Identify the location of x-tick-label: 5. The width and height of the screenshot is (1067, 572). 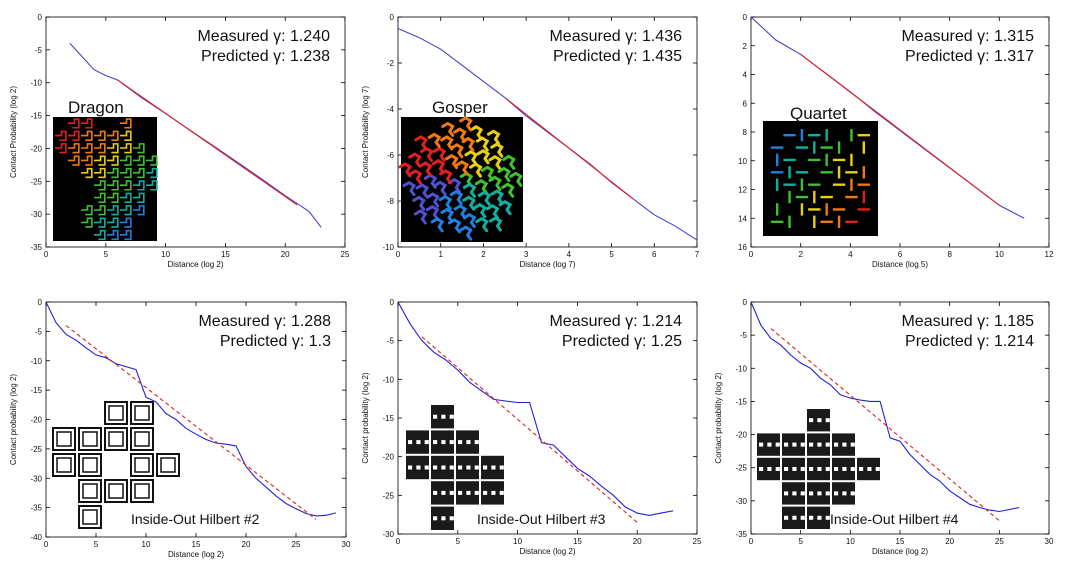
(106, 254).